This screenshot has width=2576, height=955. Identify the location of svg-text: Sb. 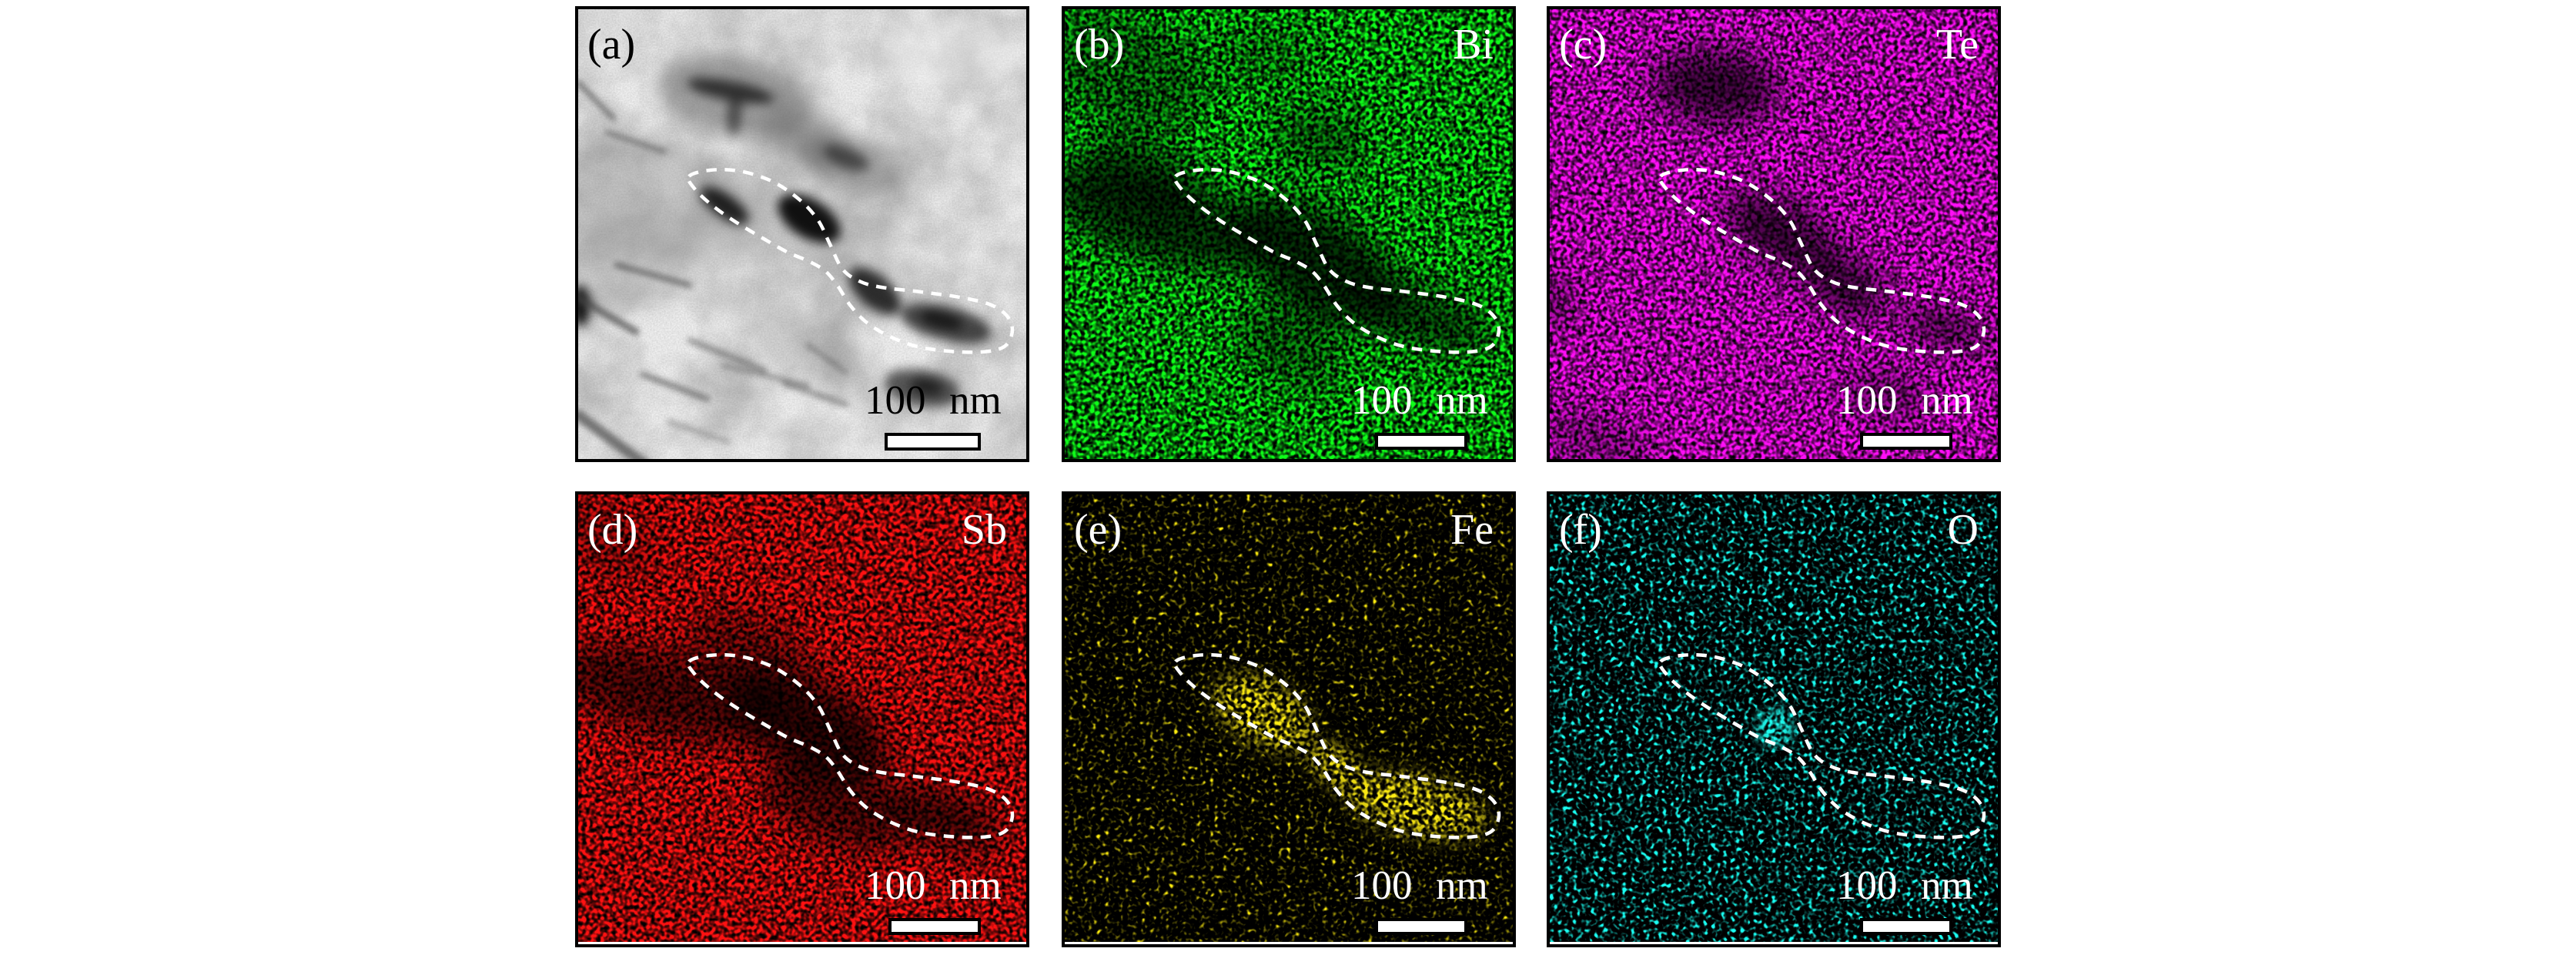
(985, 530).